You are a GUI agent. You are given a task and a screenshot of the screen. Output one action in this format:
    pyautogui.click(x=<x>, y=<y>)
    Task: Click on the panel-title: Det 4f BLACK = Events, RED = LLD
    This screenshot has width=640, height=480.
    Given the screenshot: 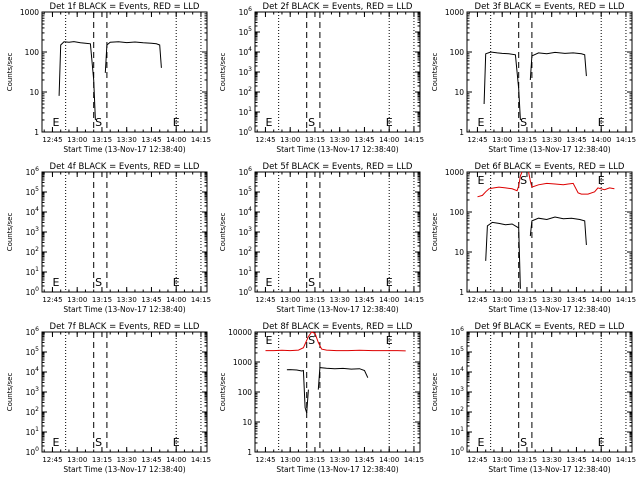 What is the action you would take?
    pyautogui.click(x=125, y=167)
    